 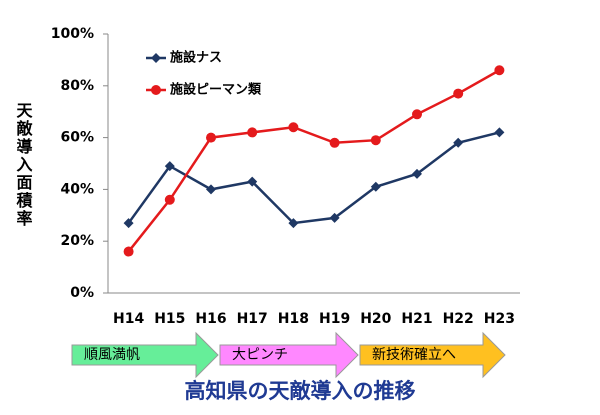 What do you see at coordinates (82, 293) in the screenshot?
I see `y-tick-label: 0%` at bounding box center [82, 293].